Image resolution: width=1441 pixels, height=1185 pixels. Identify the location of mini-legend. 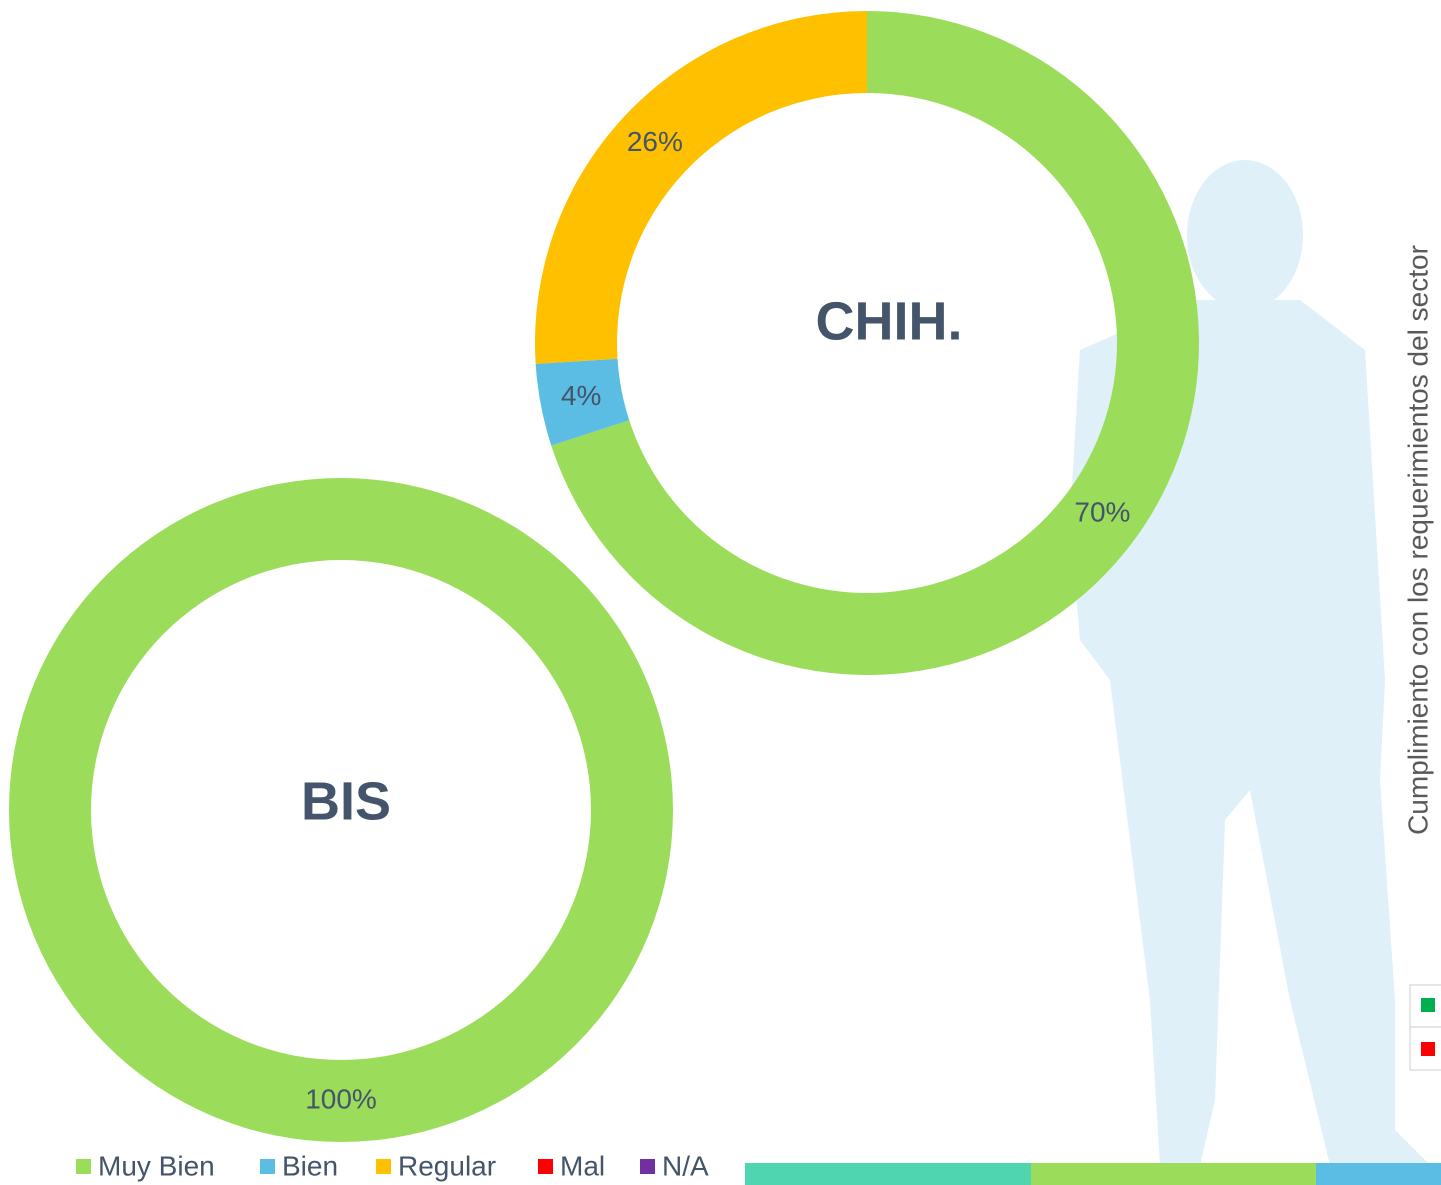
(1425, 1027).